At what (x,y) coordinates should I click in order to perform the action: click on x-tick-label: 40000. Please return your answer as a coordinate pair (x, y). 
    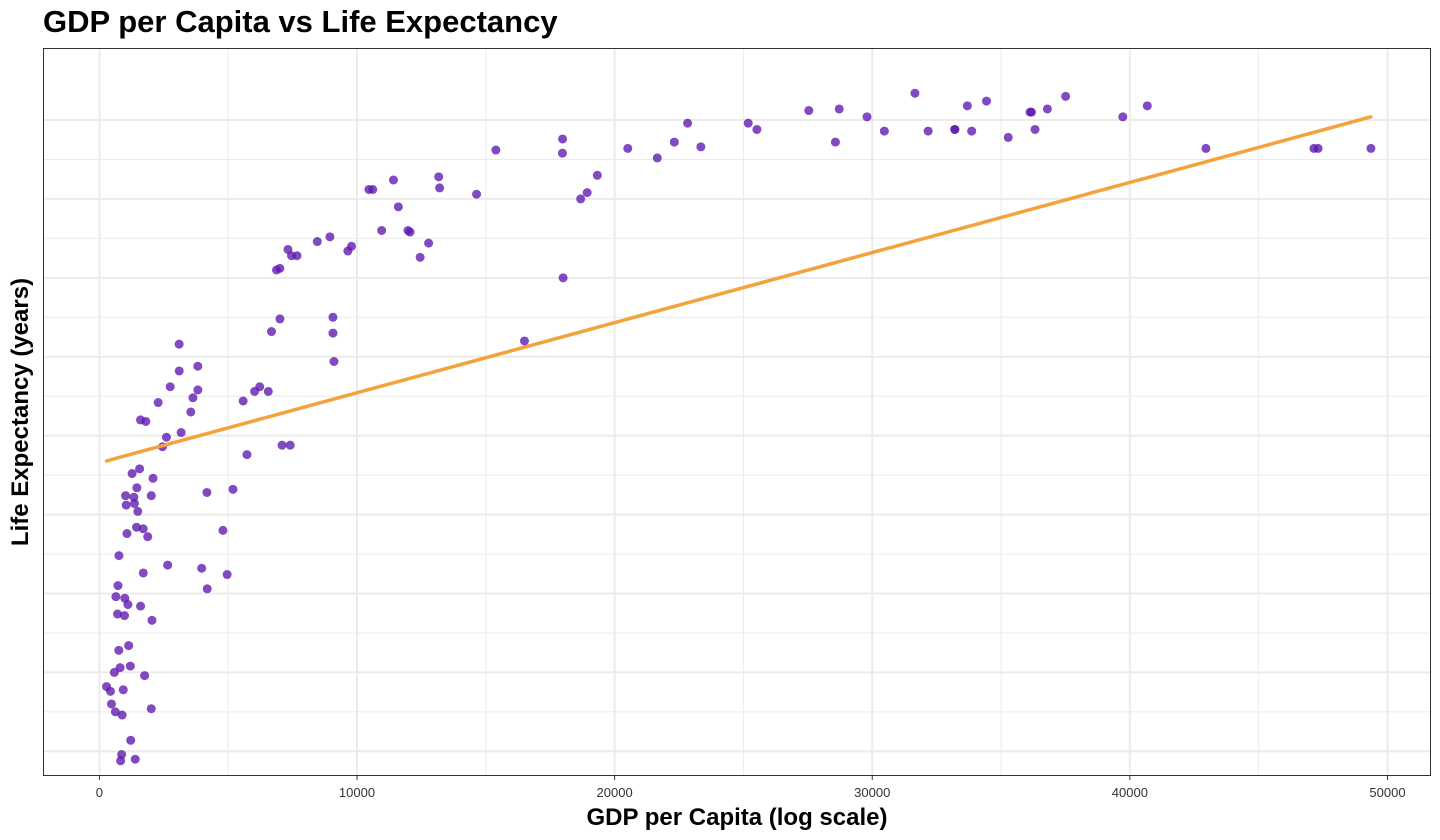
    Looking at the image, I should click on (1130, 792).